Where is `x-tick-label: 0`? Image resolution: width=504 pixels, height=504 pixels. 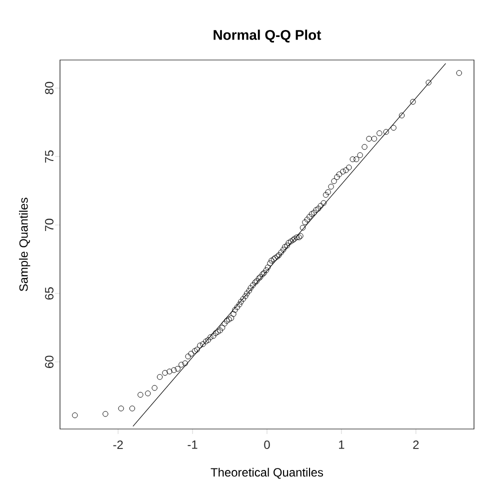 x-tick-label: 0 is located at coordinates (267, 444).